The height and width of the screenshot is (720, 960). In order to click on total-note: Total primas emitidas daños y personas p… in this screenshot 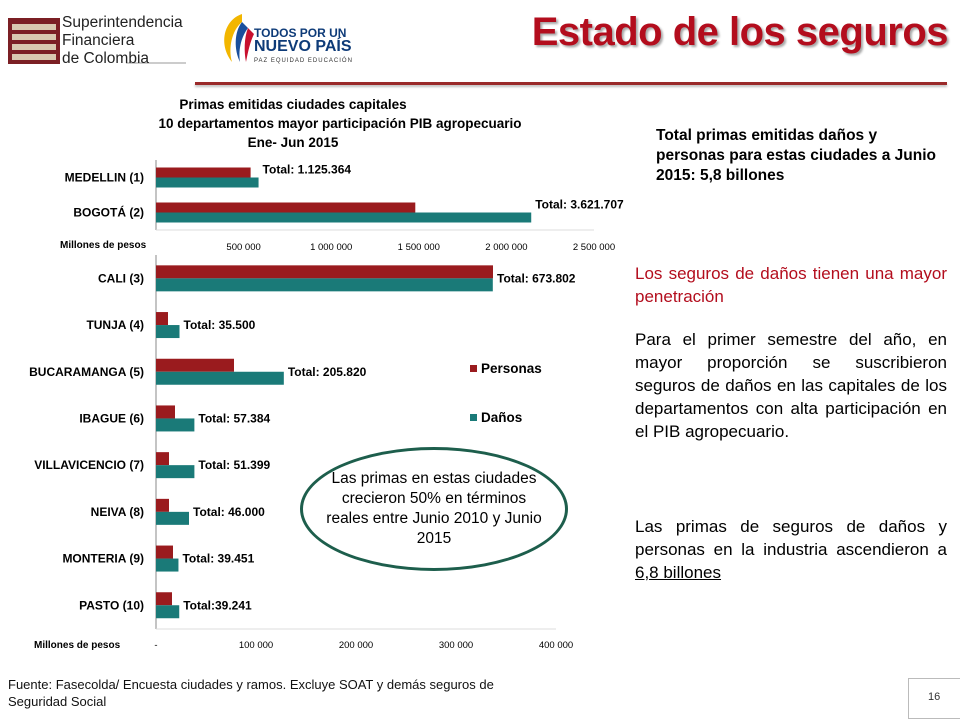, I will do `click(796, 155)`.